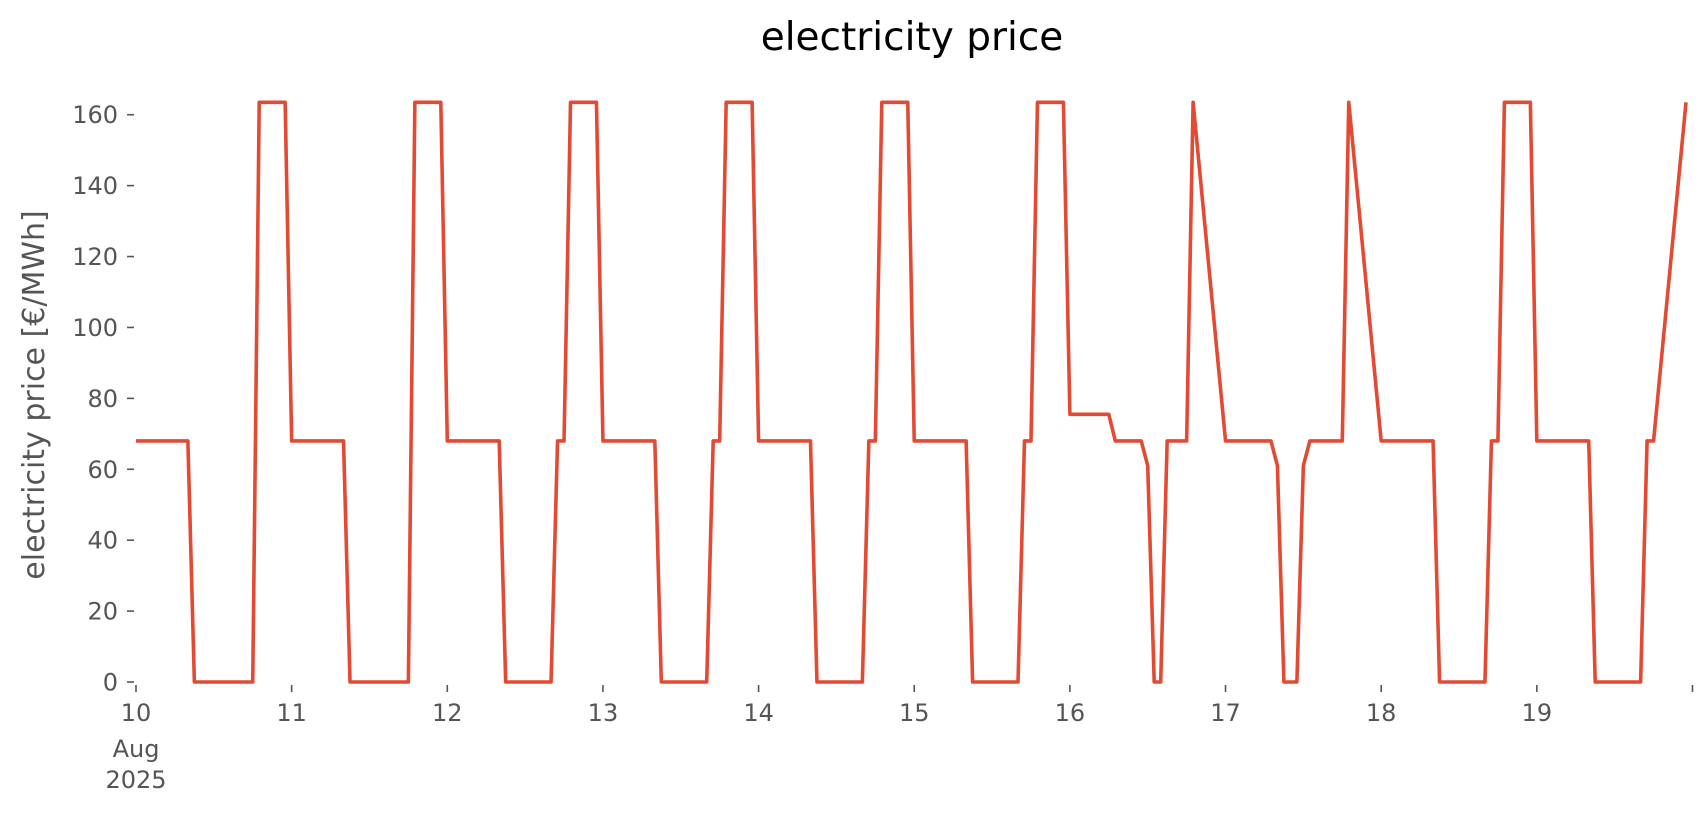  Describe the element at coordinates (136, 749) in the screenshot. I see `x-tick-sublabel: Aug` at that location.